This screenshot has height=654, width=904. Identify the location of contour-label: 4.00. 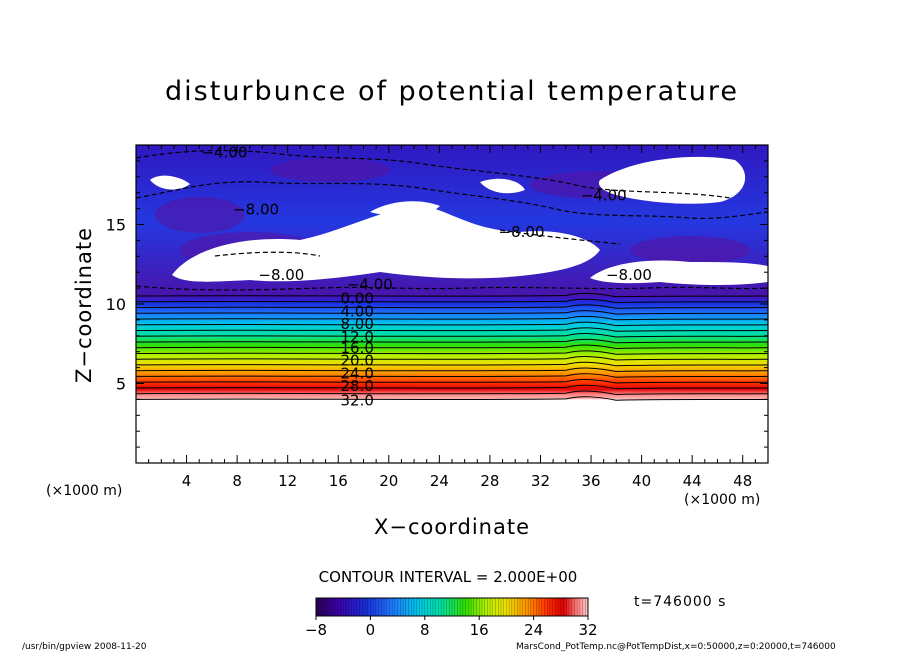
(356, 311).